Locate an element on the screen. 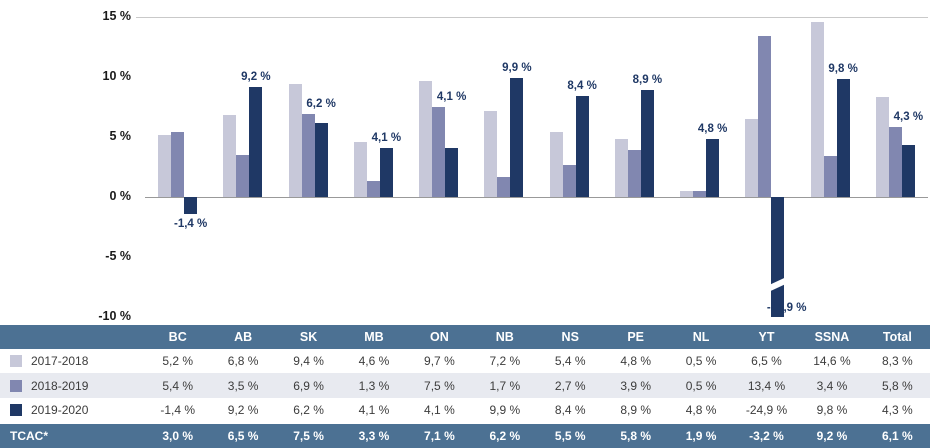 Image resolution: width=930 pixels, height=448 pixels. bar-group-nl: 4,8 % is located at coordinates (699, 167).